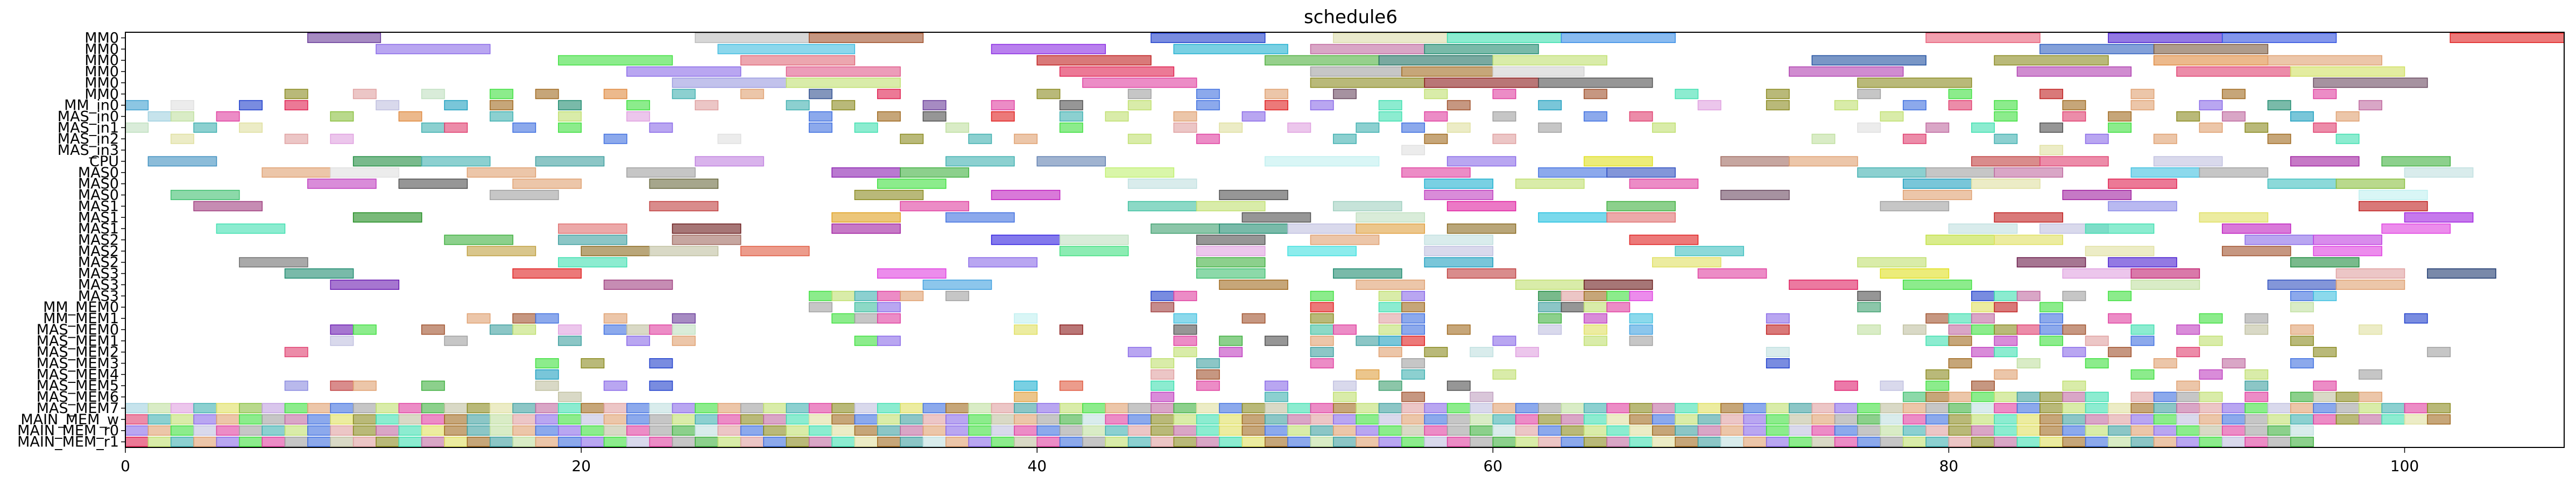 Image resolution: width=2576 pixels, height=484 pixels. What do you see at coordinates (98, 229) in the screenshot?
I see `y-tick-label: MAS1` at bounding box center [98, 229].